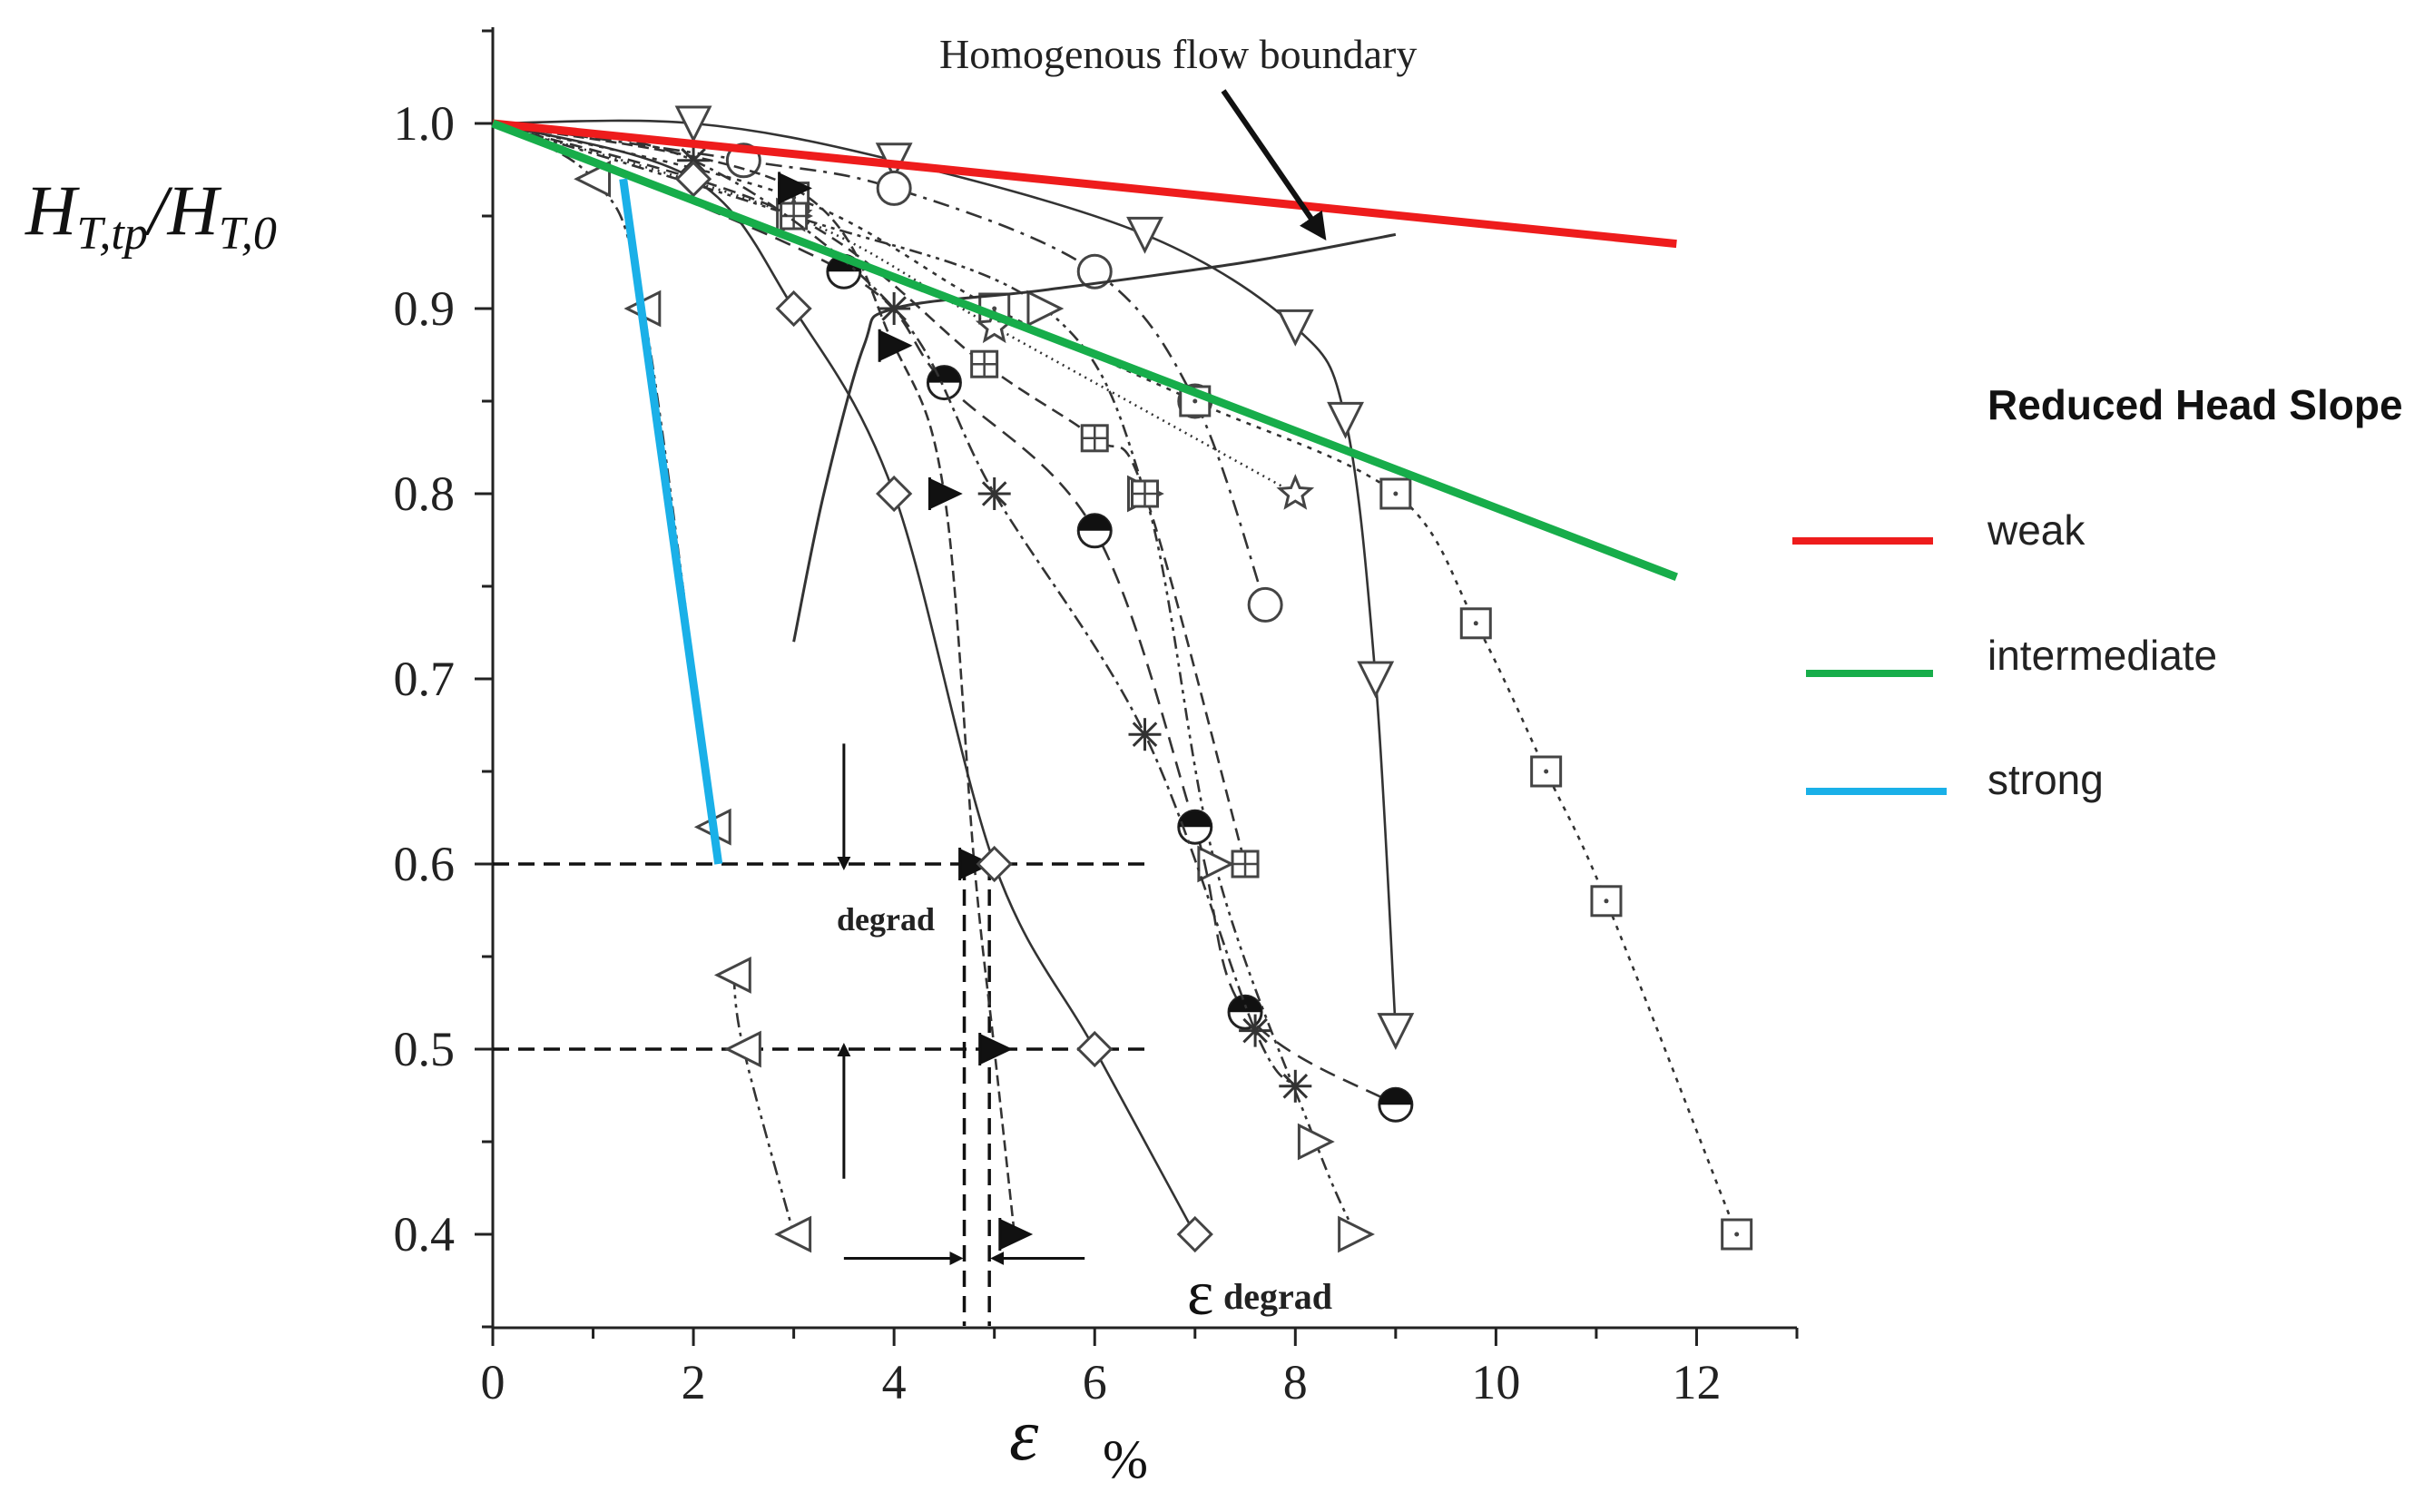 The height and width of the screenshot is (1512, 2434). What do you see at coordinates (819, 1034) in the screenshot?
I see `degrad-reference-lines` at bounding box center [819, 1034].